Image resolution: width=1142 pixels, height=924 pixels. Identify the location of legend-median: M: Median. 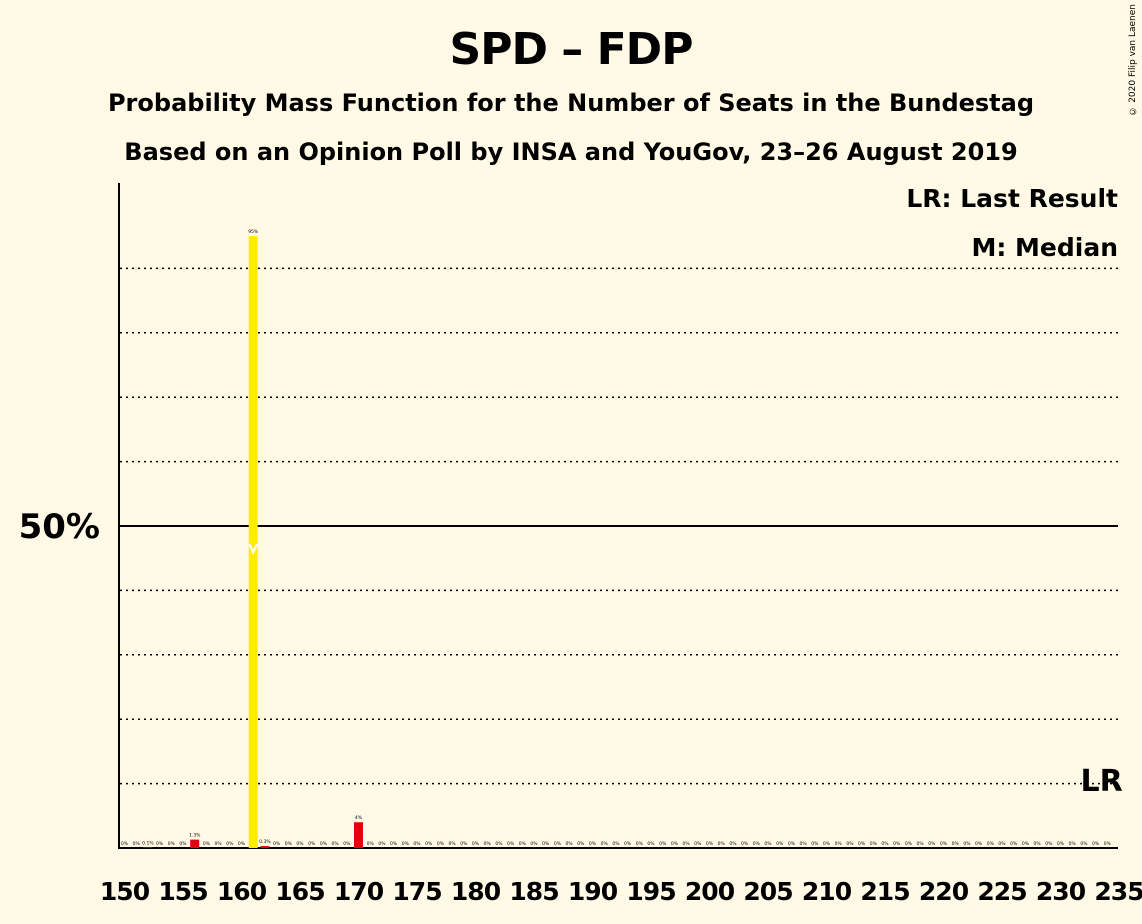
(1044, 247).